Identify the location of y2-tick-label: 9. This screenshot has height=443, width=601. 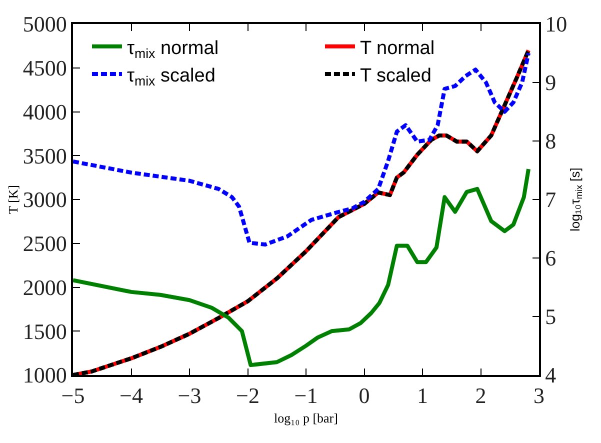
(550, 83).